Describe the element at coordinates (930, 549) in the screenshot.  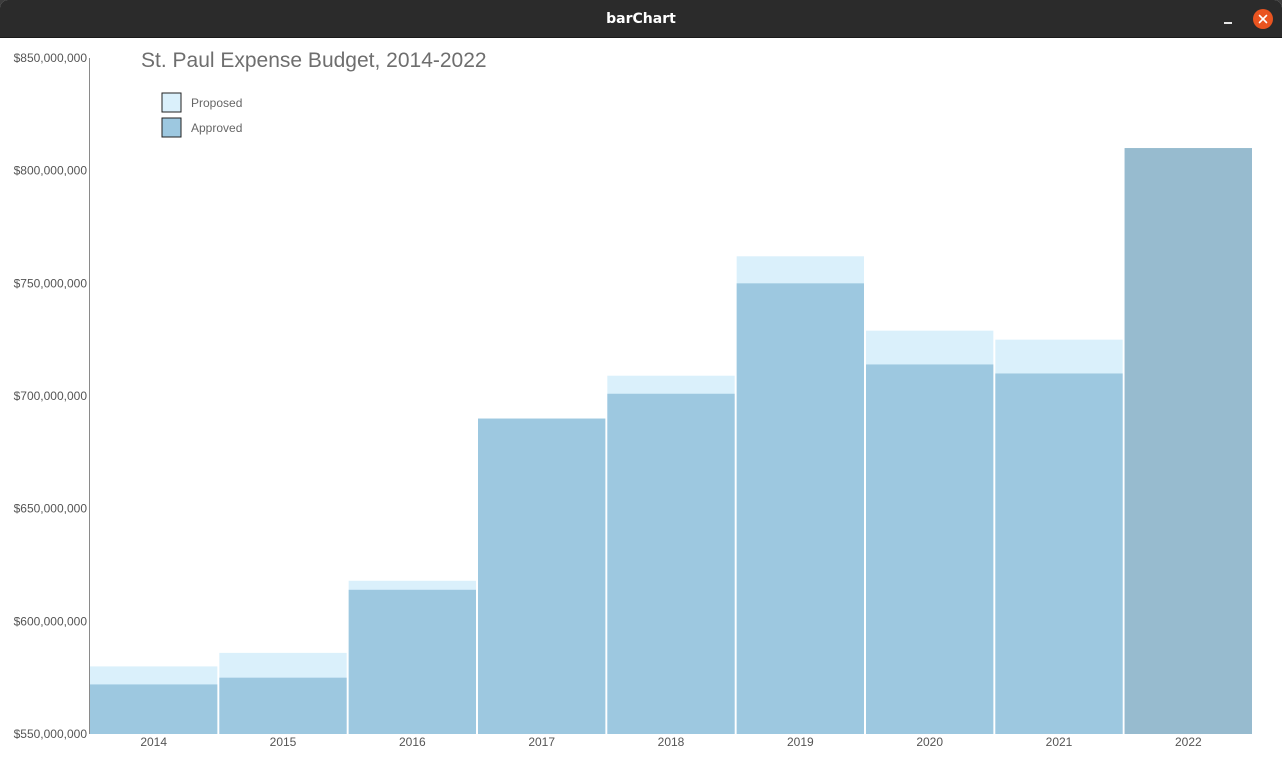
I see `bar-approved-2020` at that location.